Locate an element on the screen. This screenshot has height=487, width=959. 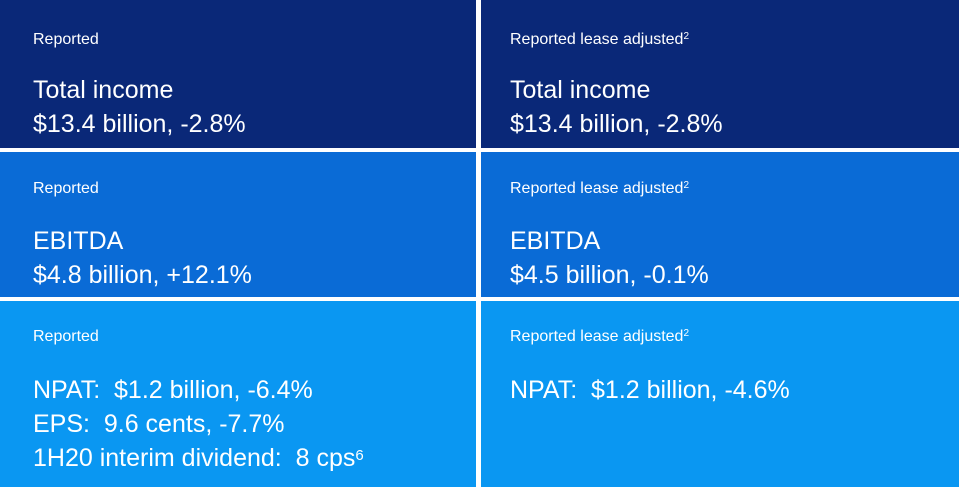
eps-line: EPS: 9.6 cents, -7.7% is located at coordinates (159, 424).